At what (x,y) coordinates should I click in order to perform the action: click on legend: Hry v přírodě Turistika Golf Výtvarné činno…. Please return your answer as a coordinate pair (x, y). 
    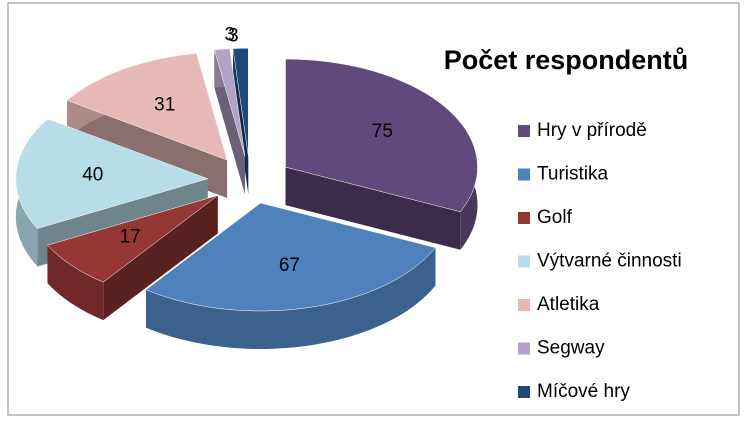
    Looking at the image, I should click on (600, 261).